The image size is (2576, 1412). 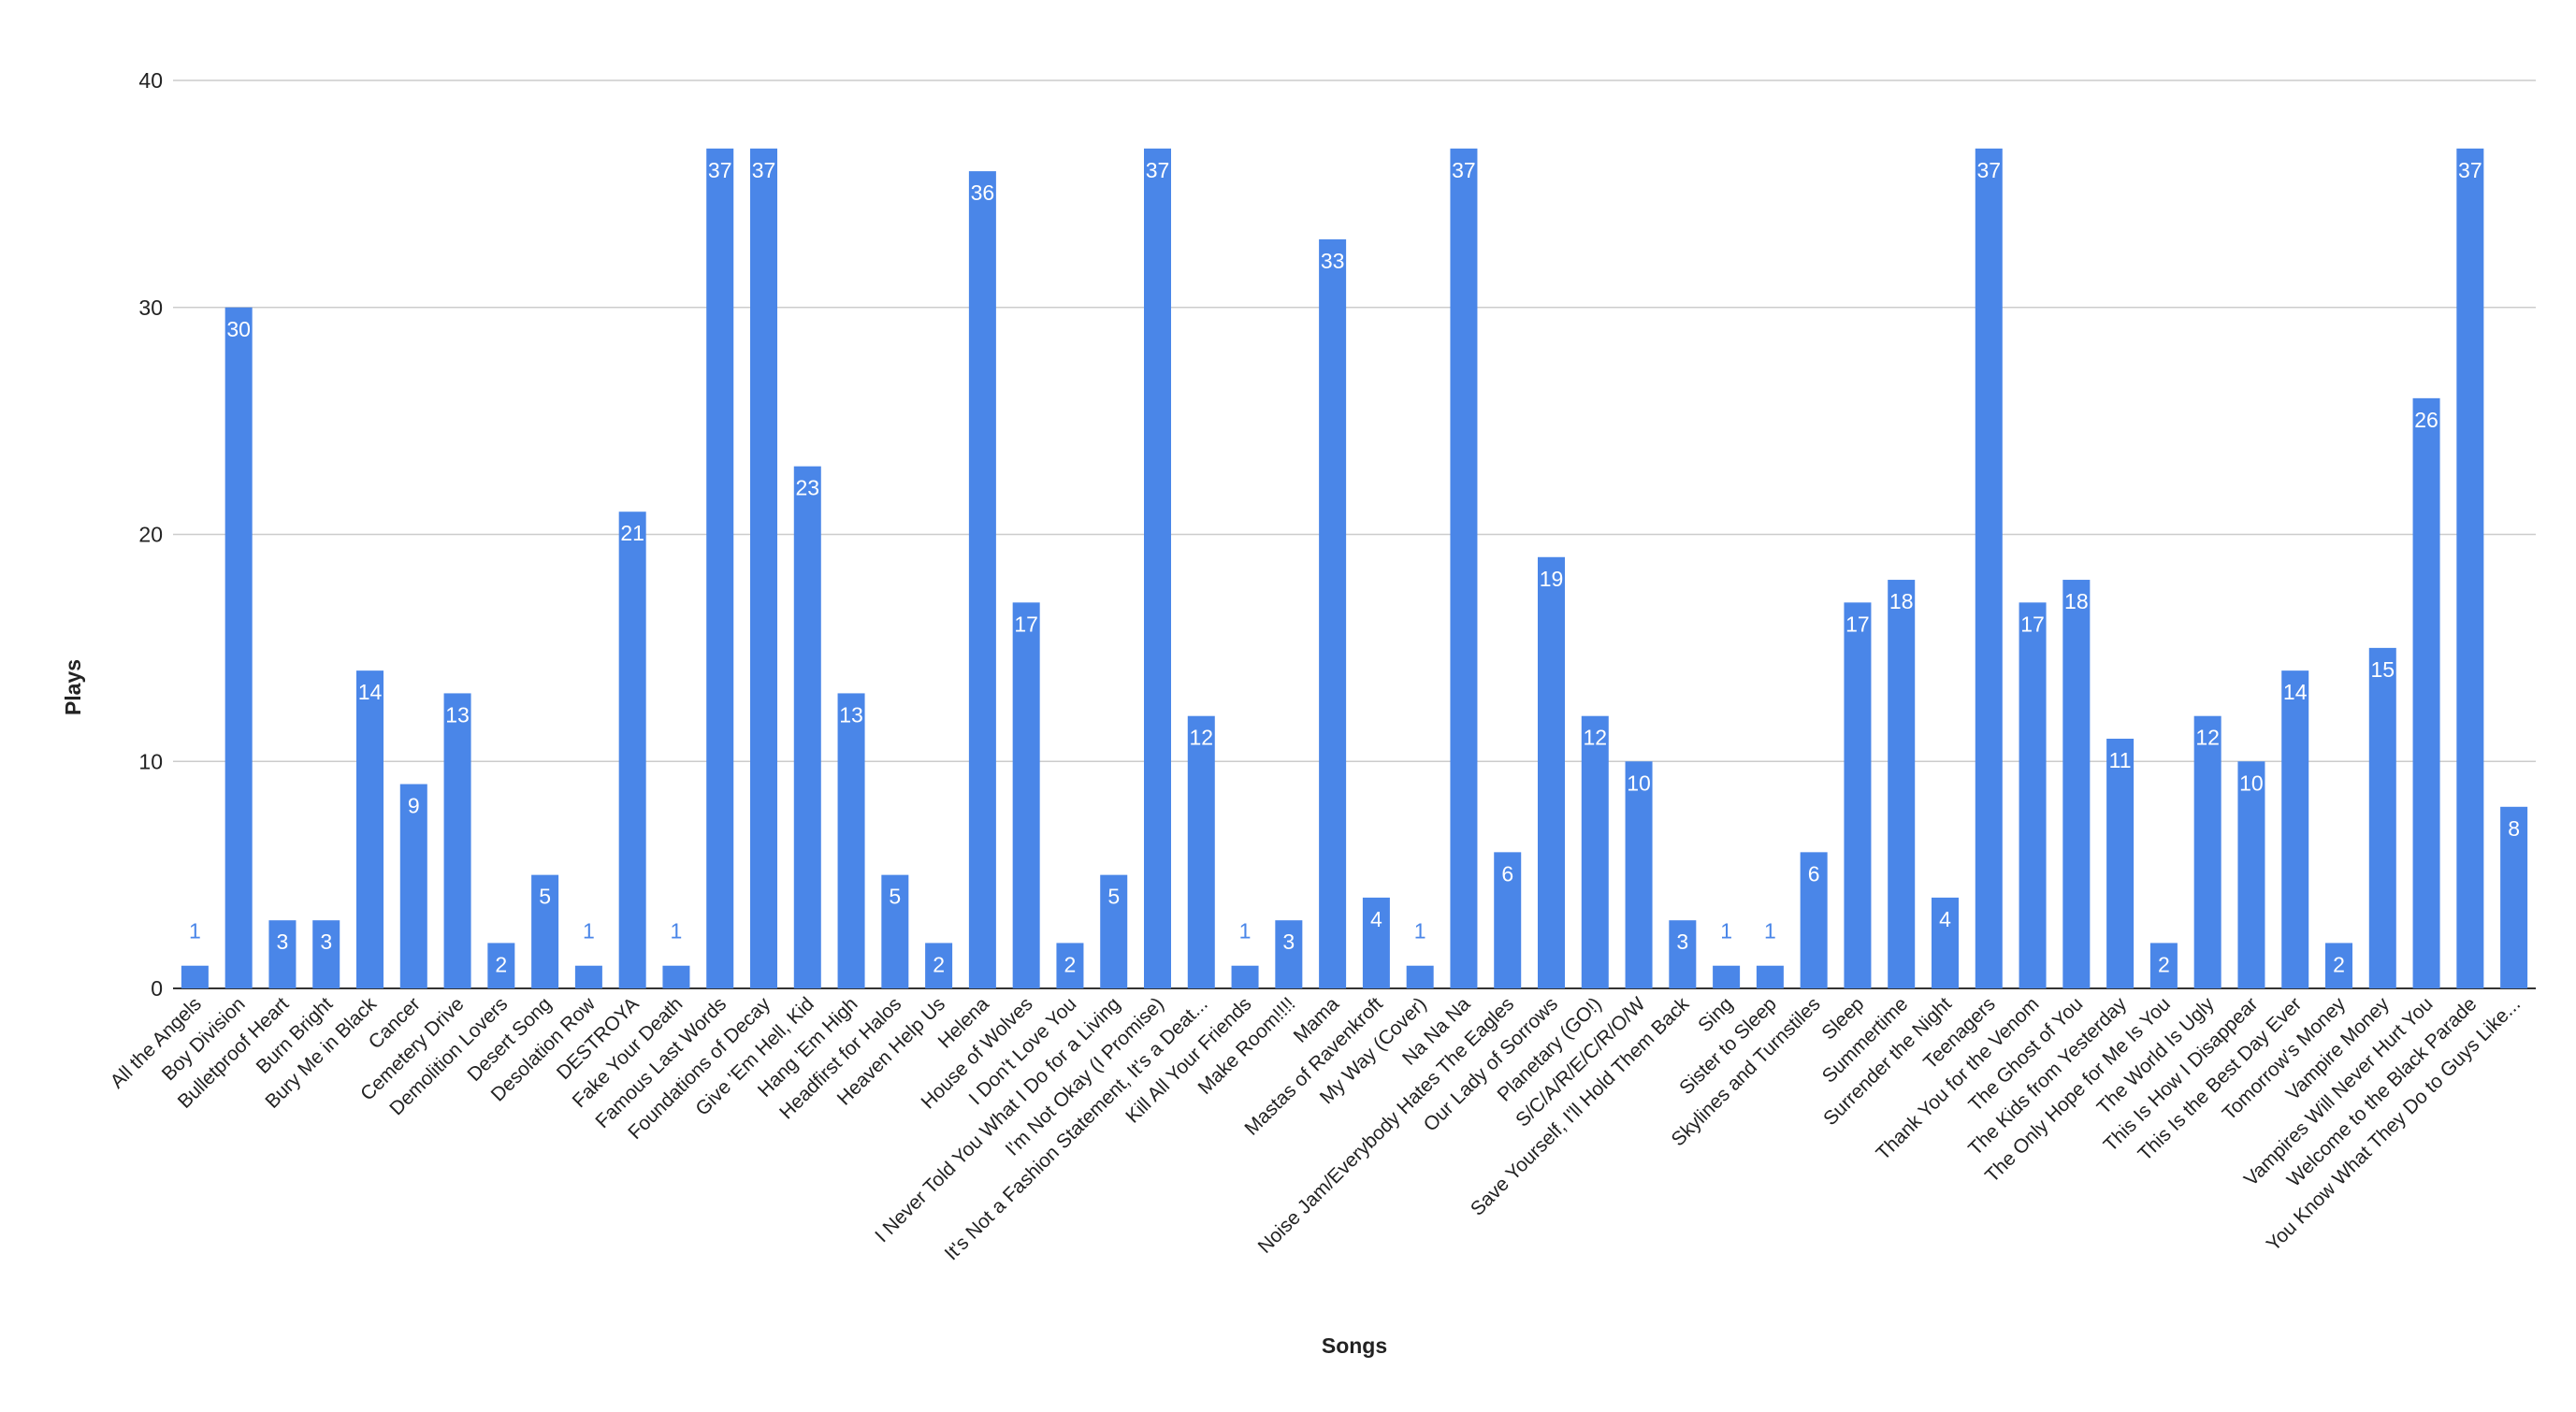 What do you see at coordinates (983, 192) in the screenshot?
I see `data-label: 36` at bounding box center [983, 192].